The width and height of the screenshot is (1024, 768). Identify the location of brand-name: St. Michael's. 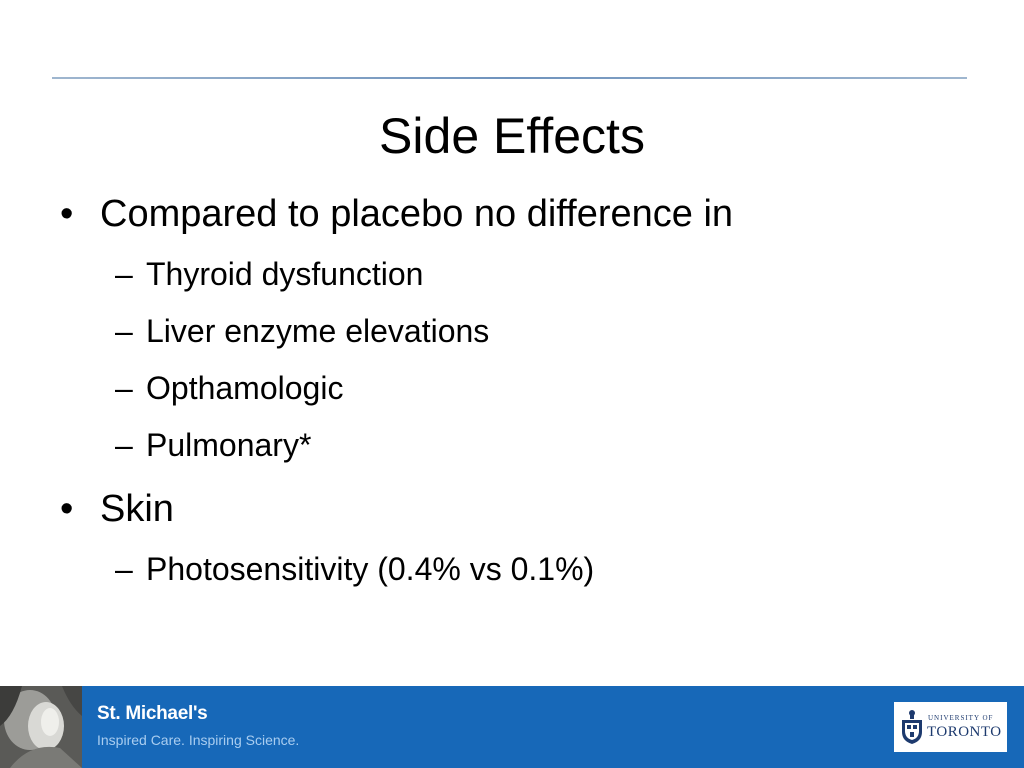
(152, 713).